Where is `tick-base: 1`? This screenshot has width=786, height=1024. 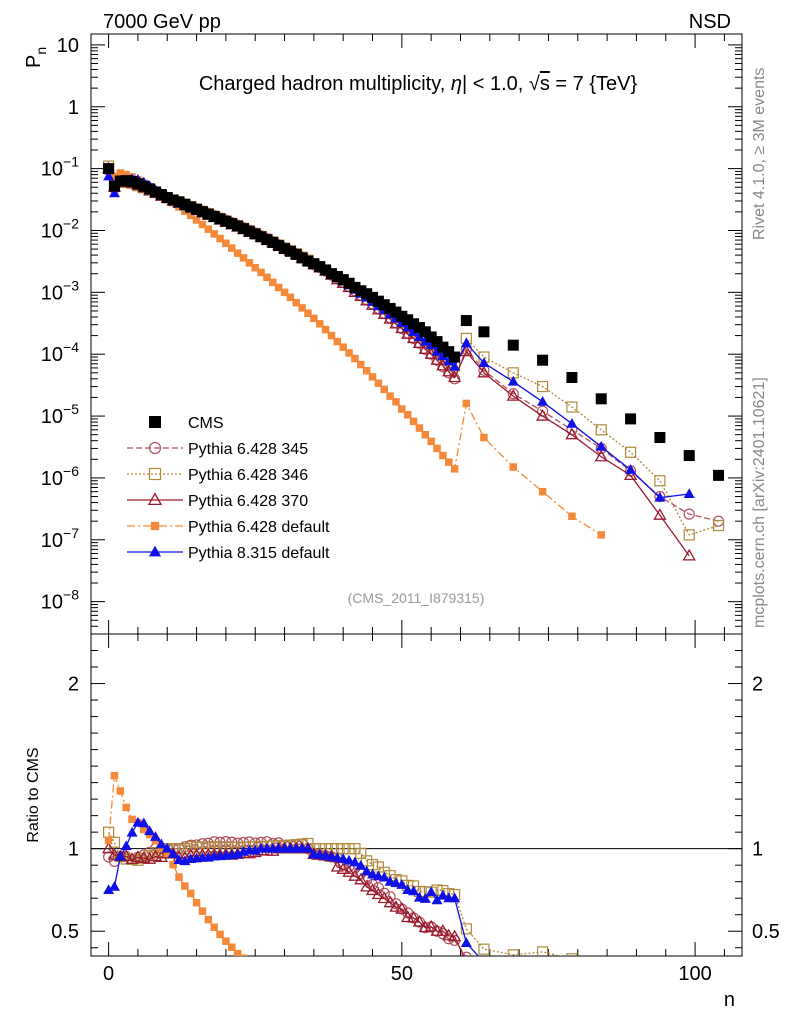
tick-base: 1 is located at coordinates (73, 108).